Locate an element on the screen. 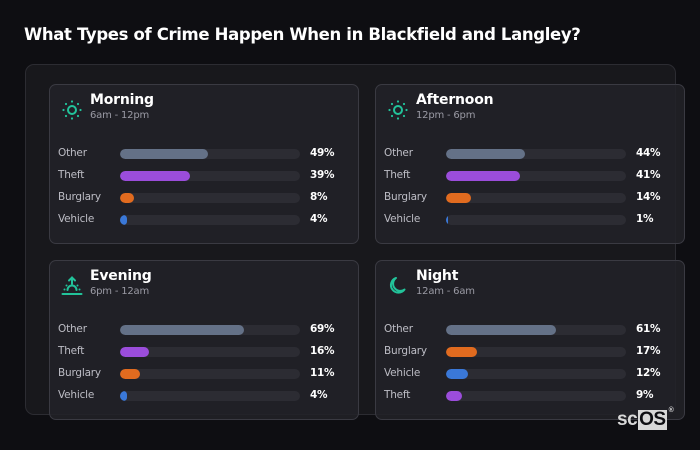 The width and height of the screenshot is (700, 450). bar-rows: Other 49% Theft 39% Burglary 8% Vehicle 4% is located at coordinates (208, 190).